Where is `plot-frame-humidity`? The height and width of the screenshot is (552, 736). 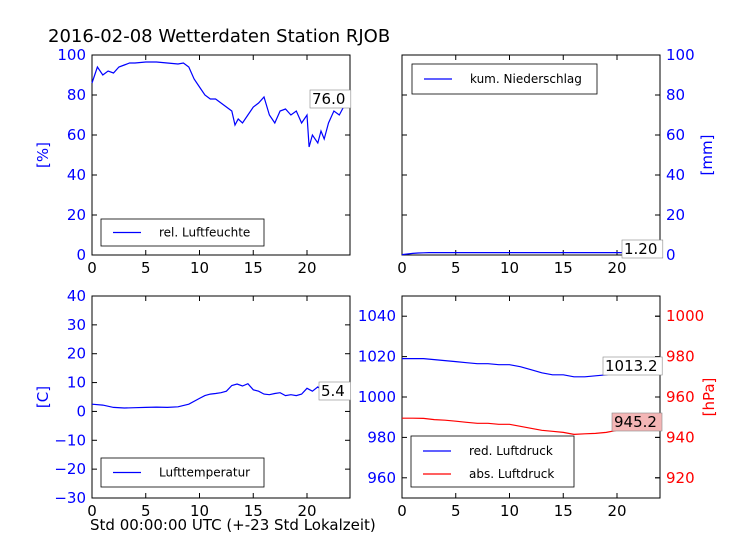 plot-frame-humidity is located at coordinates (221, 155).